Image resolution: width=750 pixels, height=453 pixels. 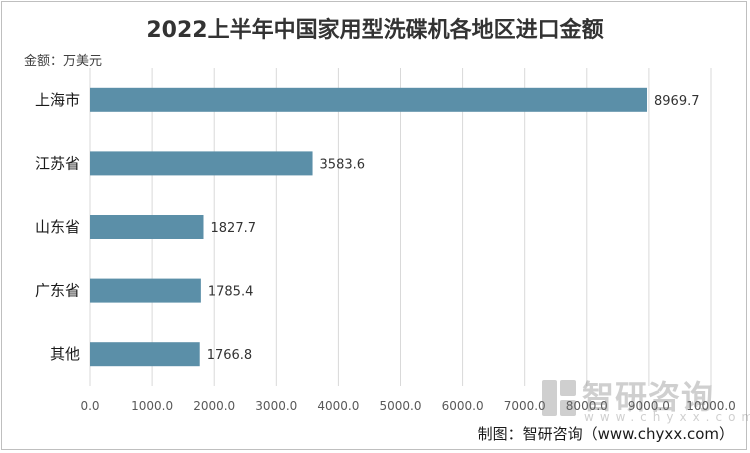 What do you see at coordinates (375, 30) in the screenshot?
I see `chart-title: 2022上半年中国家用型洗碟机各地区进口金额` at bounding box center [375, 30].